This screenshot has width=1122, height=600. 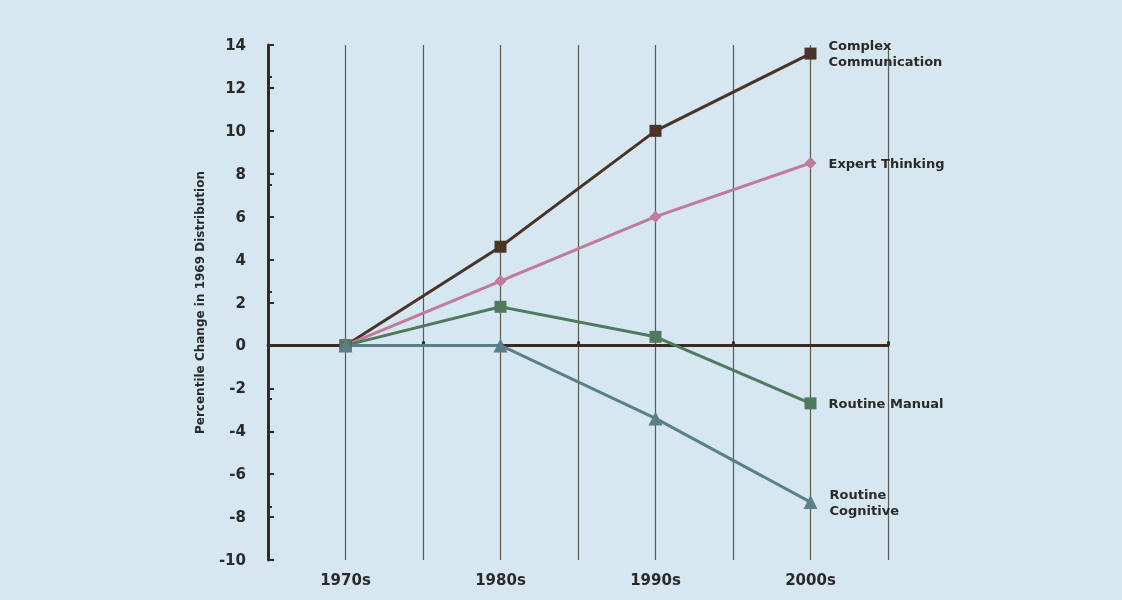 What do you see at coordinates (345, 579) in the screenshot?
I see `x-tick-label: 1970s` at bounding box center [345, 579].